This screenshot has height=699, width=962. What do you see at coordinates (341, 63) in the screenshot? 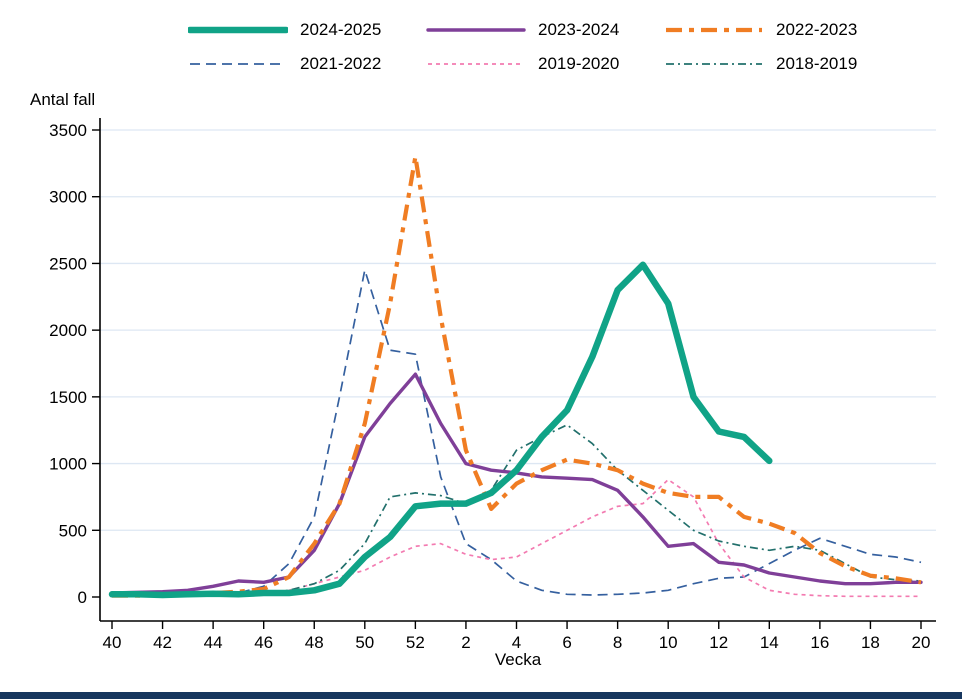
I see `legend-label: 2021-2022` at bounding box center [341, 63].